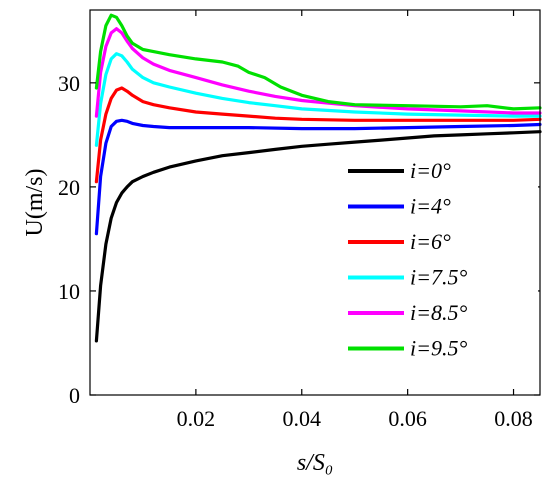 The width and height of the screenshot is (550, 482). Describe the element at coordinates (69, 187) in the screenshot. I see `y-tick-label: 20` at that location.